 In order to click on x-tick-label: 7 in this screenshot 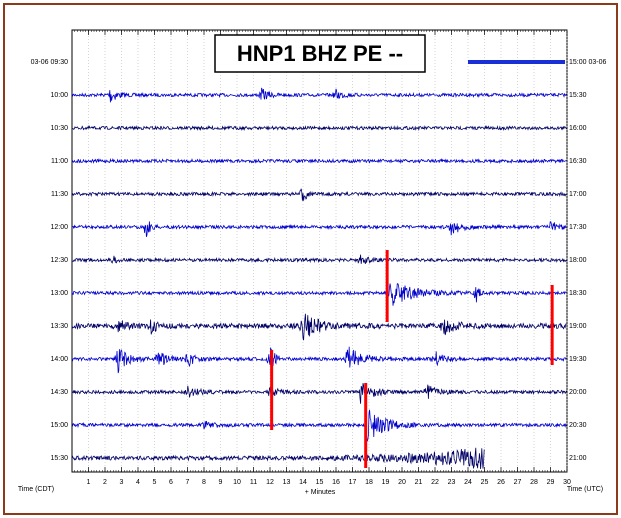, I will do `click(188, 482)`.